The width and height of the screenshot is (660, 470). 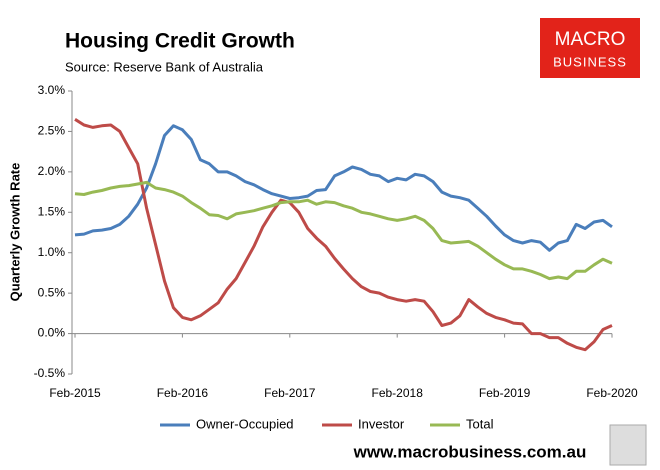 What do you see at coordinates (52, 333) in the screenshot?
I see `y-tick-label: 0.0%` at bounding box center [52, 333].